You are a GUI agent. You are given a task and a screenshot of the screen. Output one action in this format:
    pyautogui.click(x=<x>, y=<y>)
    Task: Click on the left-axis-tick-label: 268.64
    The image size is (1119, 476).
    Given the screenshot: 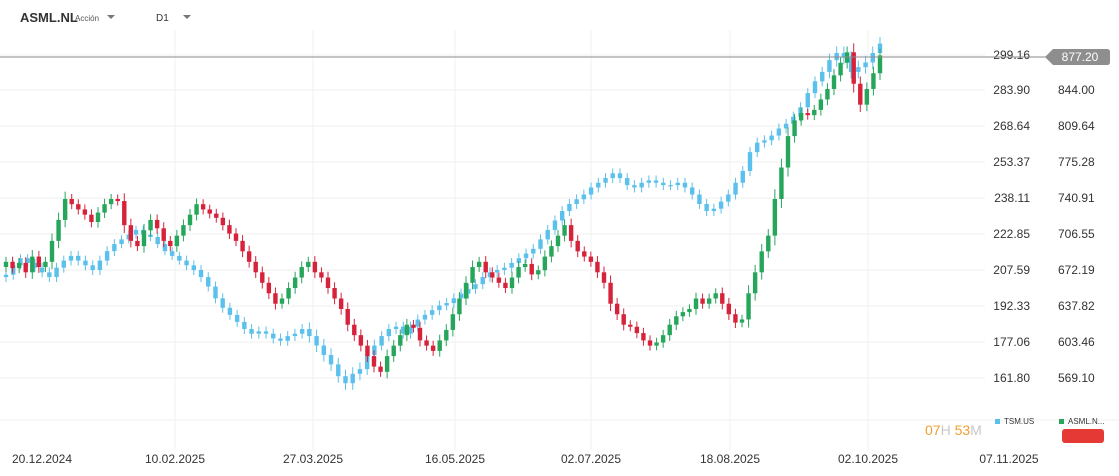 What is the action you would take?
    pyautogui.click(x=1011, y=126)
    